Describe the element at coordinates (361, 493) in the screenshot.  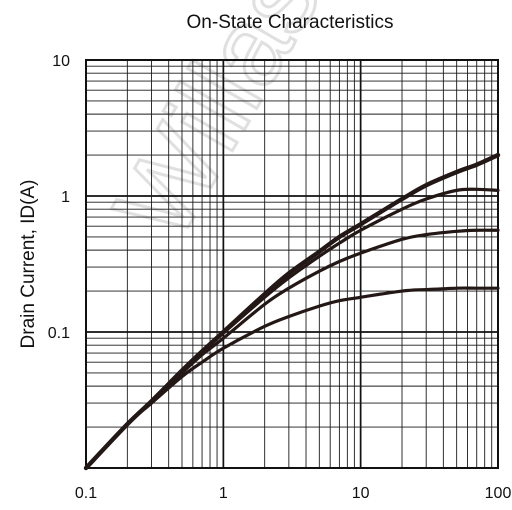
I see `x-tick-label: 10` at that location.